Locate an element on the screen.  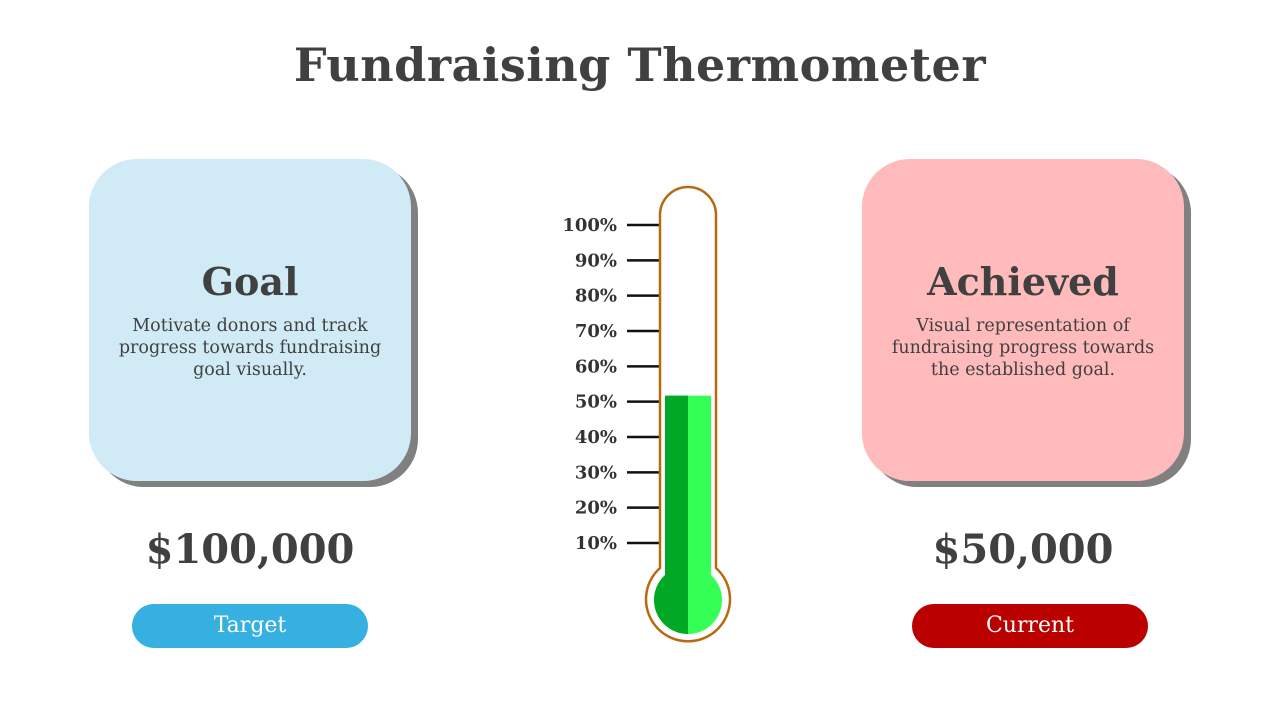
current-pill: Current is located at coordinates (1030, 626).